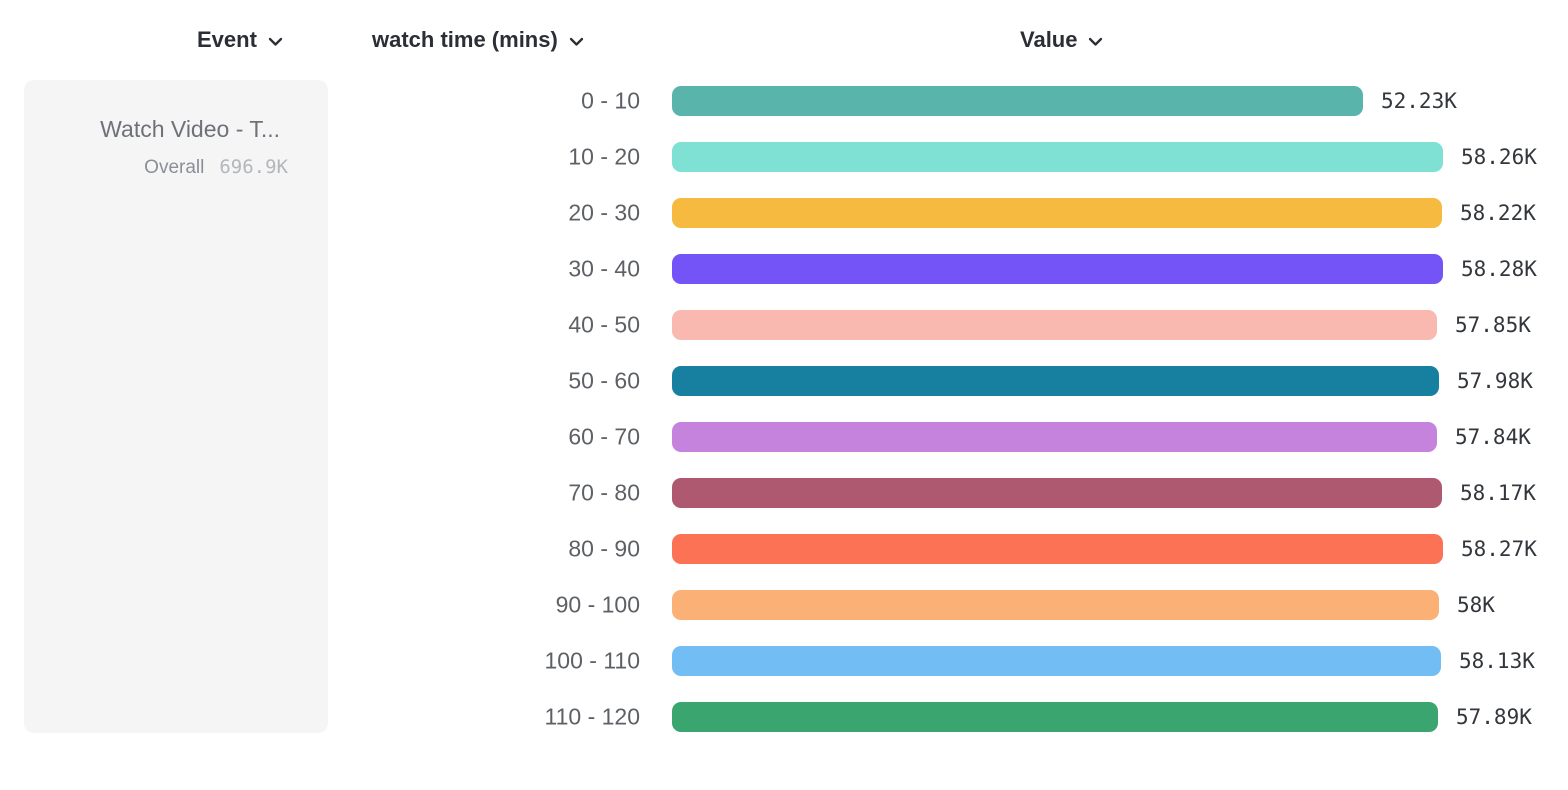  I want to click on chart-row: 60 - 70 57.84K, so click(784, 437).